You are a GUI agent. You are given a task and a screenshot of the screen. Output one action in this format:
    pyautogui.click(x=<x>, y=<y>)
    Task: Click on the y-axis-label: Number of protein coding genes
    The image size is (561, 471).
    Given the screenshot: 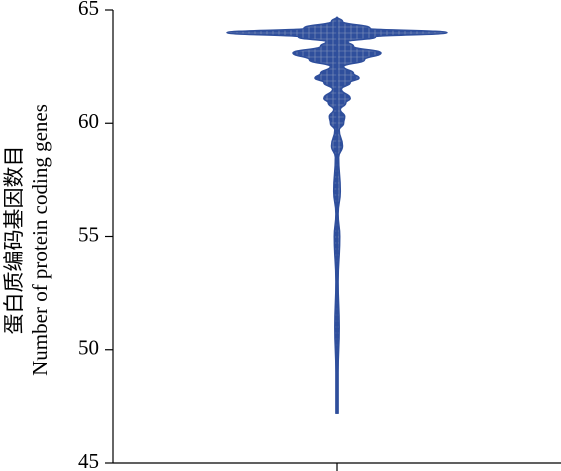 What is the action you would take?
    pyautogui.click(x=40, y=240)
    